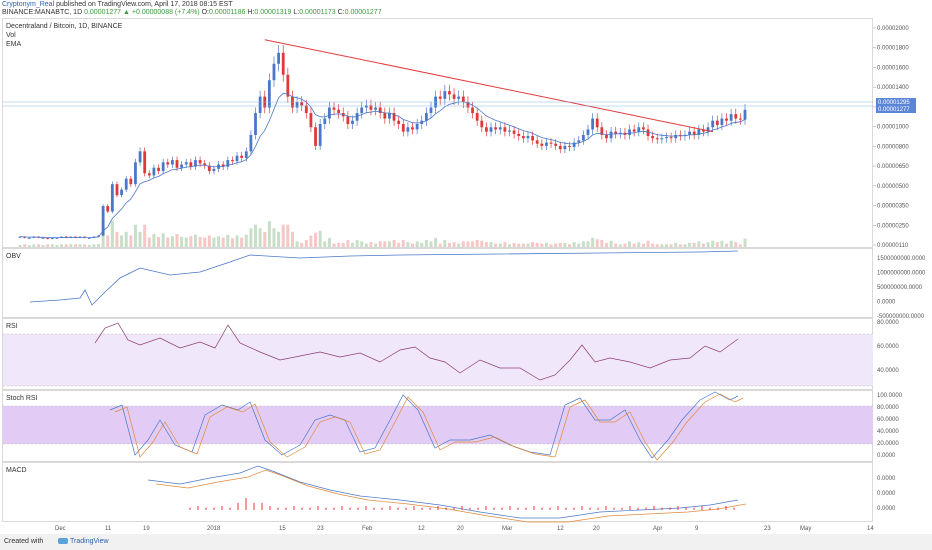  I want to click on x-tick-label: 12, so click(421, 529).